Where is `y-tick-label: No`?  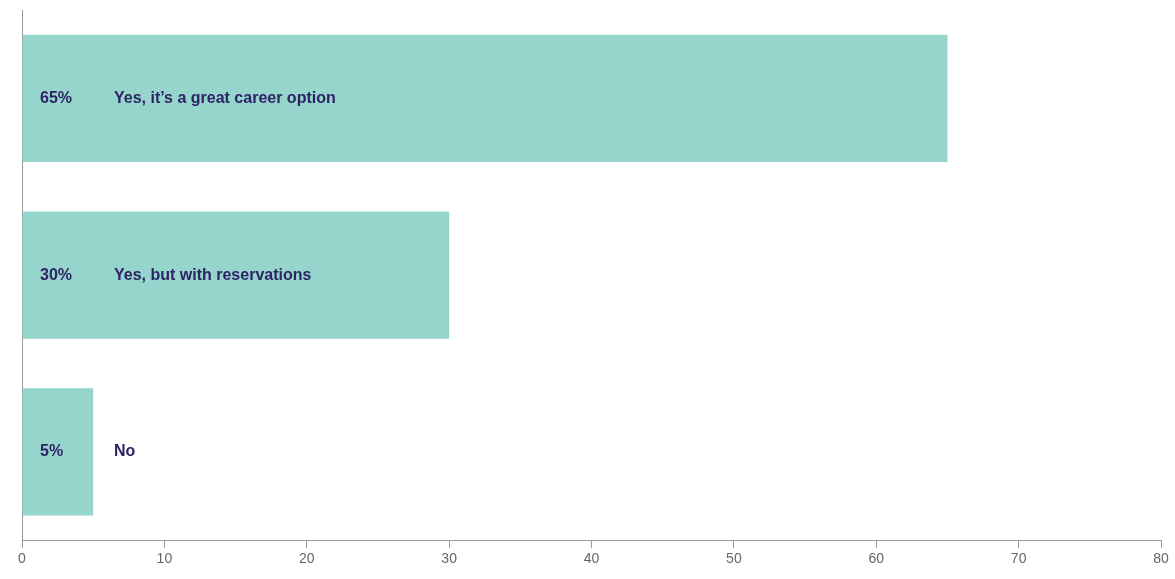 y-tick-label: No is located at coordinates (125, 451).